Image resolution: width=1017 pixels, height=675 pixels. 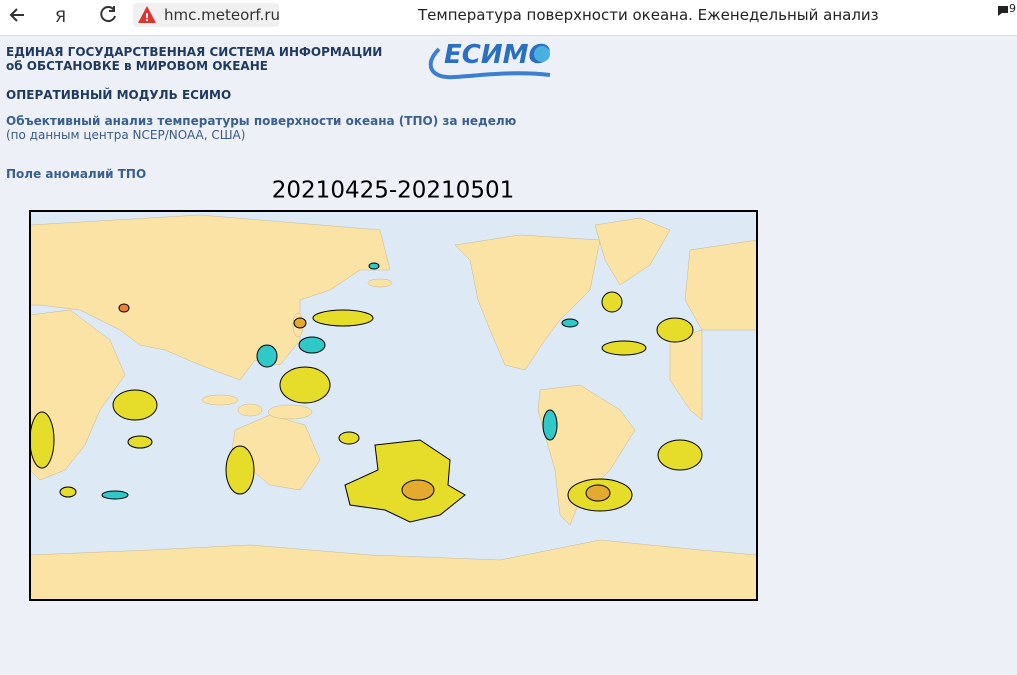 I want to click on warning-mark: !, so click(x=146, y=17).